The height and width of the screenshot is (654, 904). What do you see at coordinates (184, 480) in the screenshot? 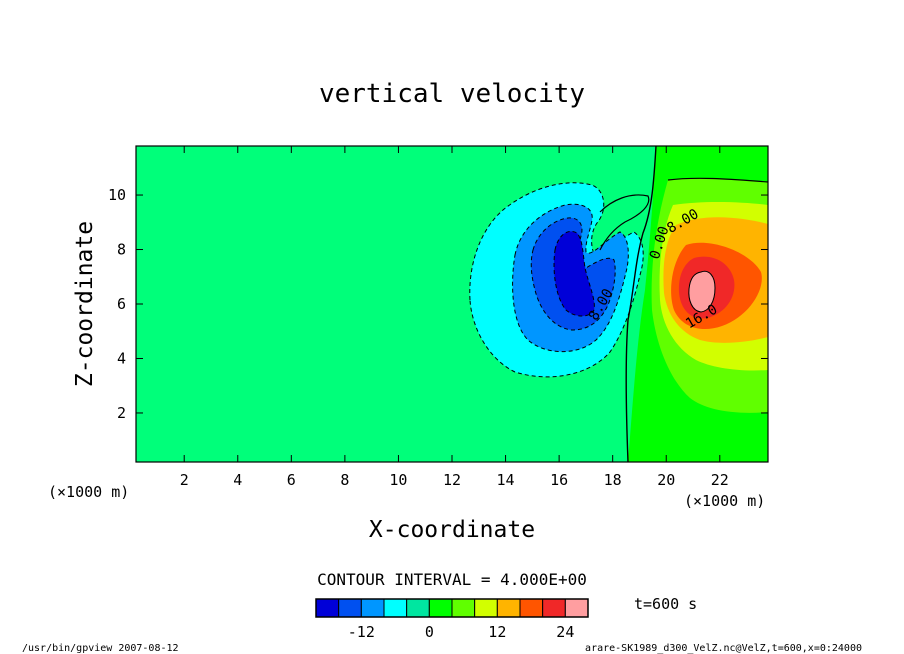
I see `x-tick-label-0: 2` at bounding box center [184, 480].